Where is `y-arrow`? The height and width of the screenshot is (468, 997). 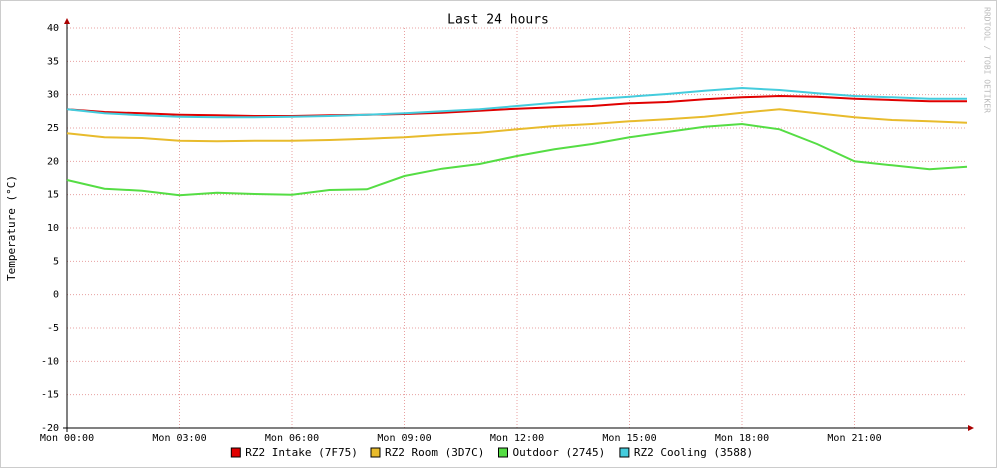 y-arrow is located at coordinates (67, 21).